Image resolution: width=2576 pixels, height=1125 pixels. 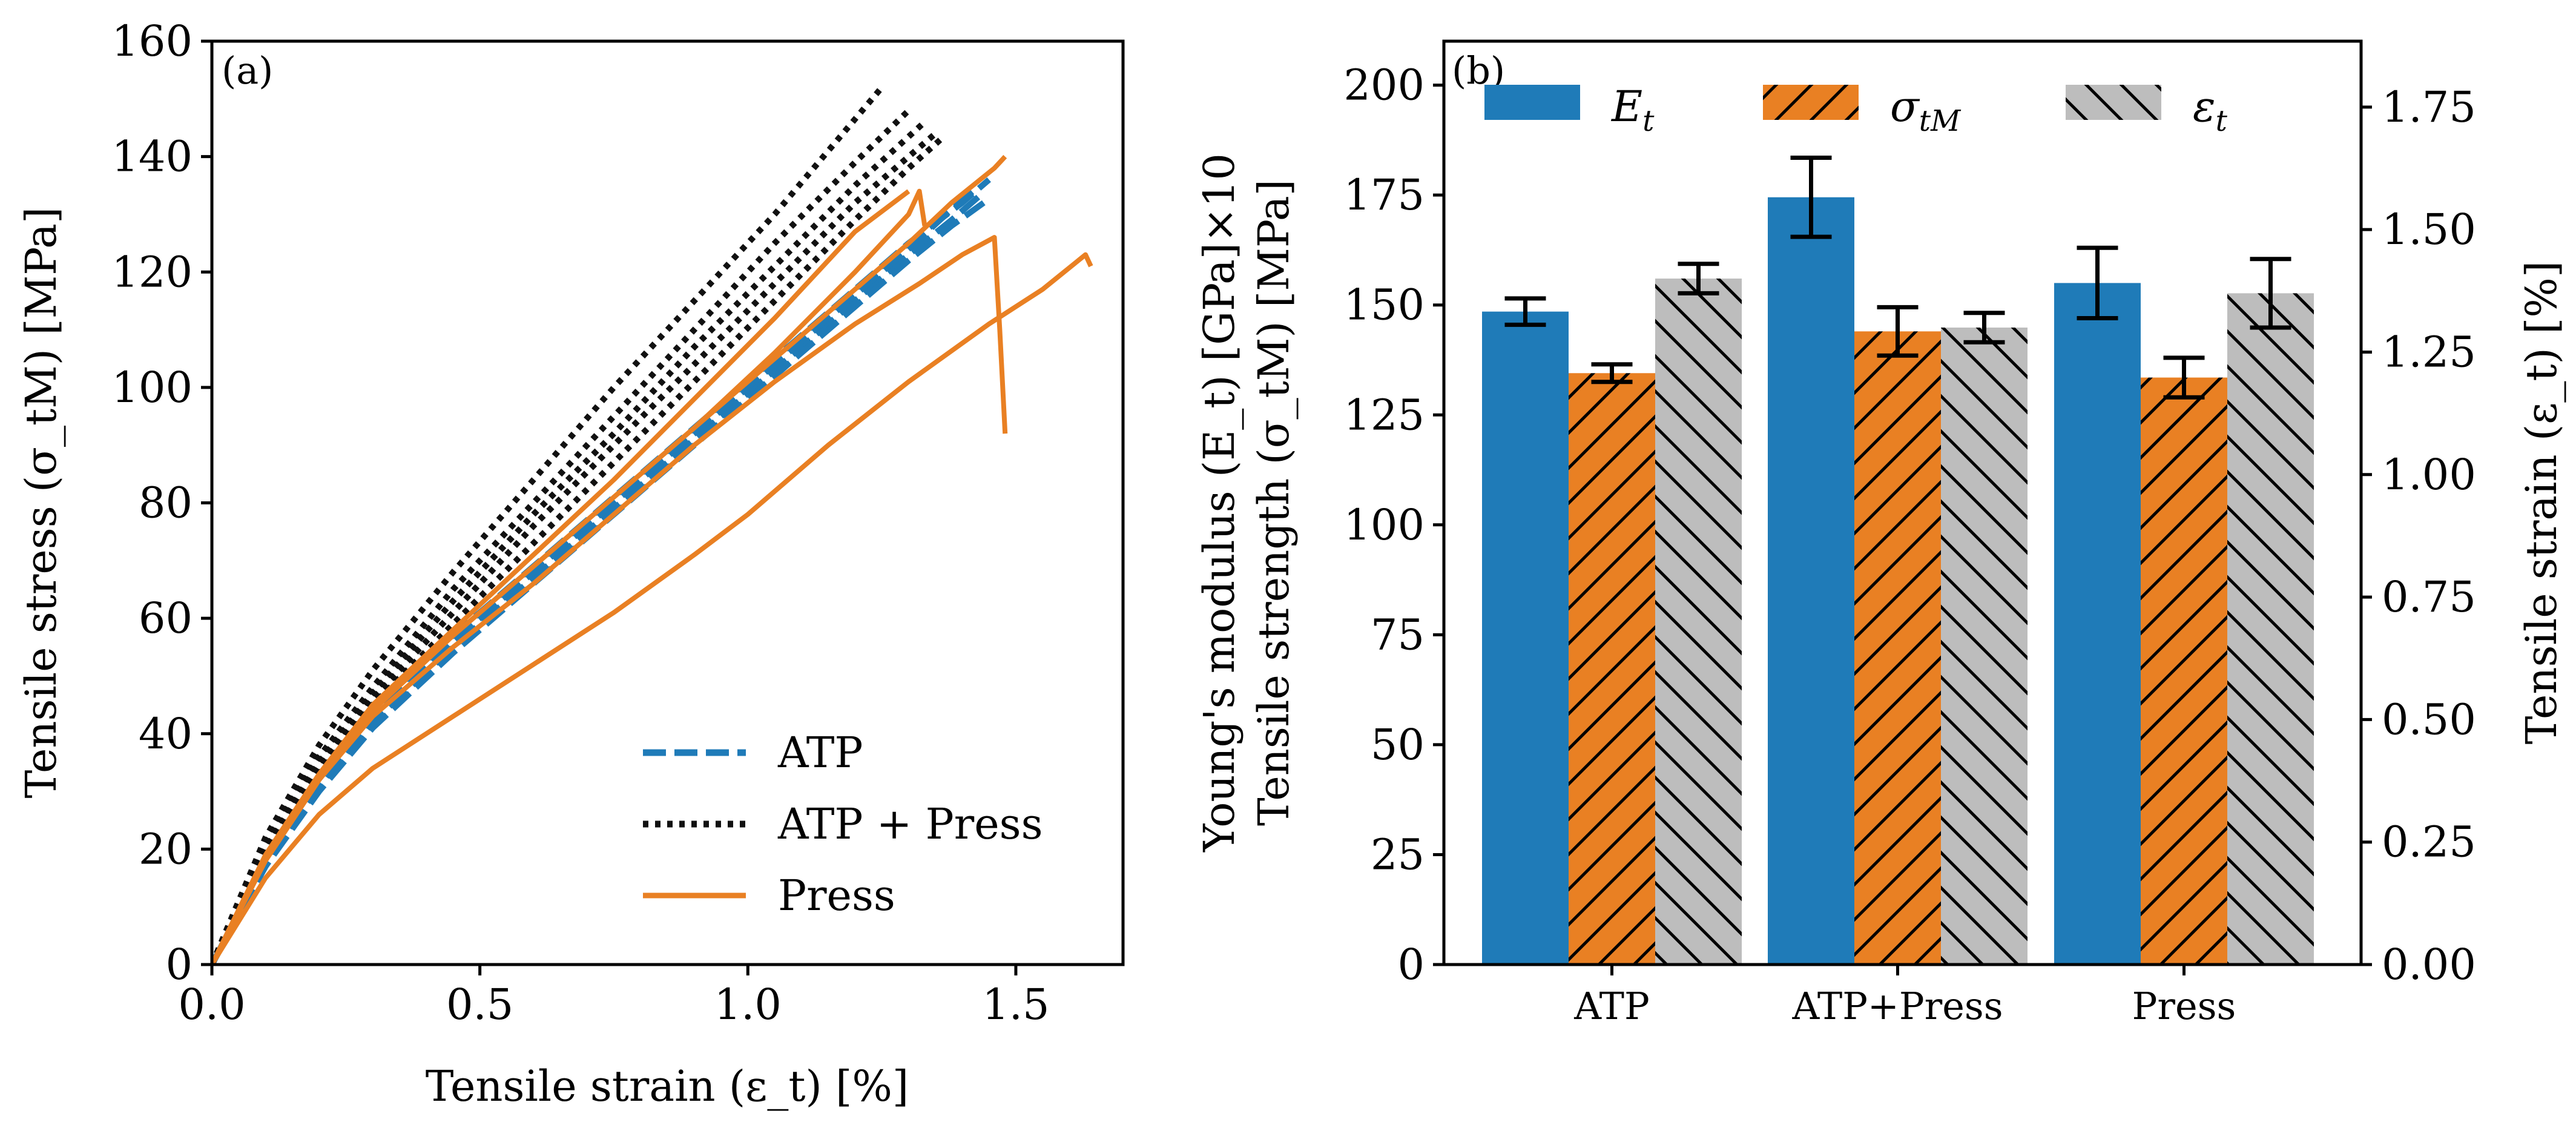 What do you see at coordinates (1384, 195) in the screenshot?
I see `y-tick-label: 175` at bounding box center [1384, 195].